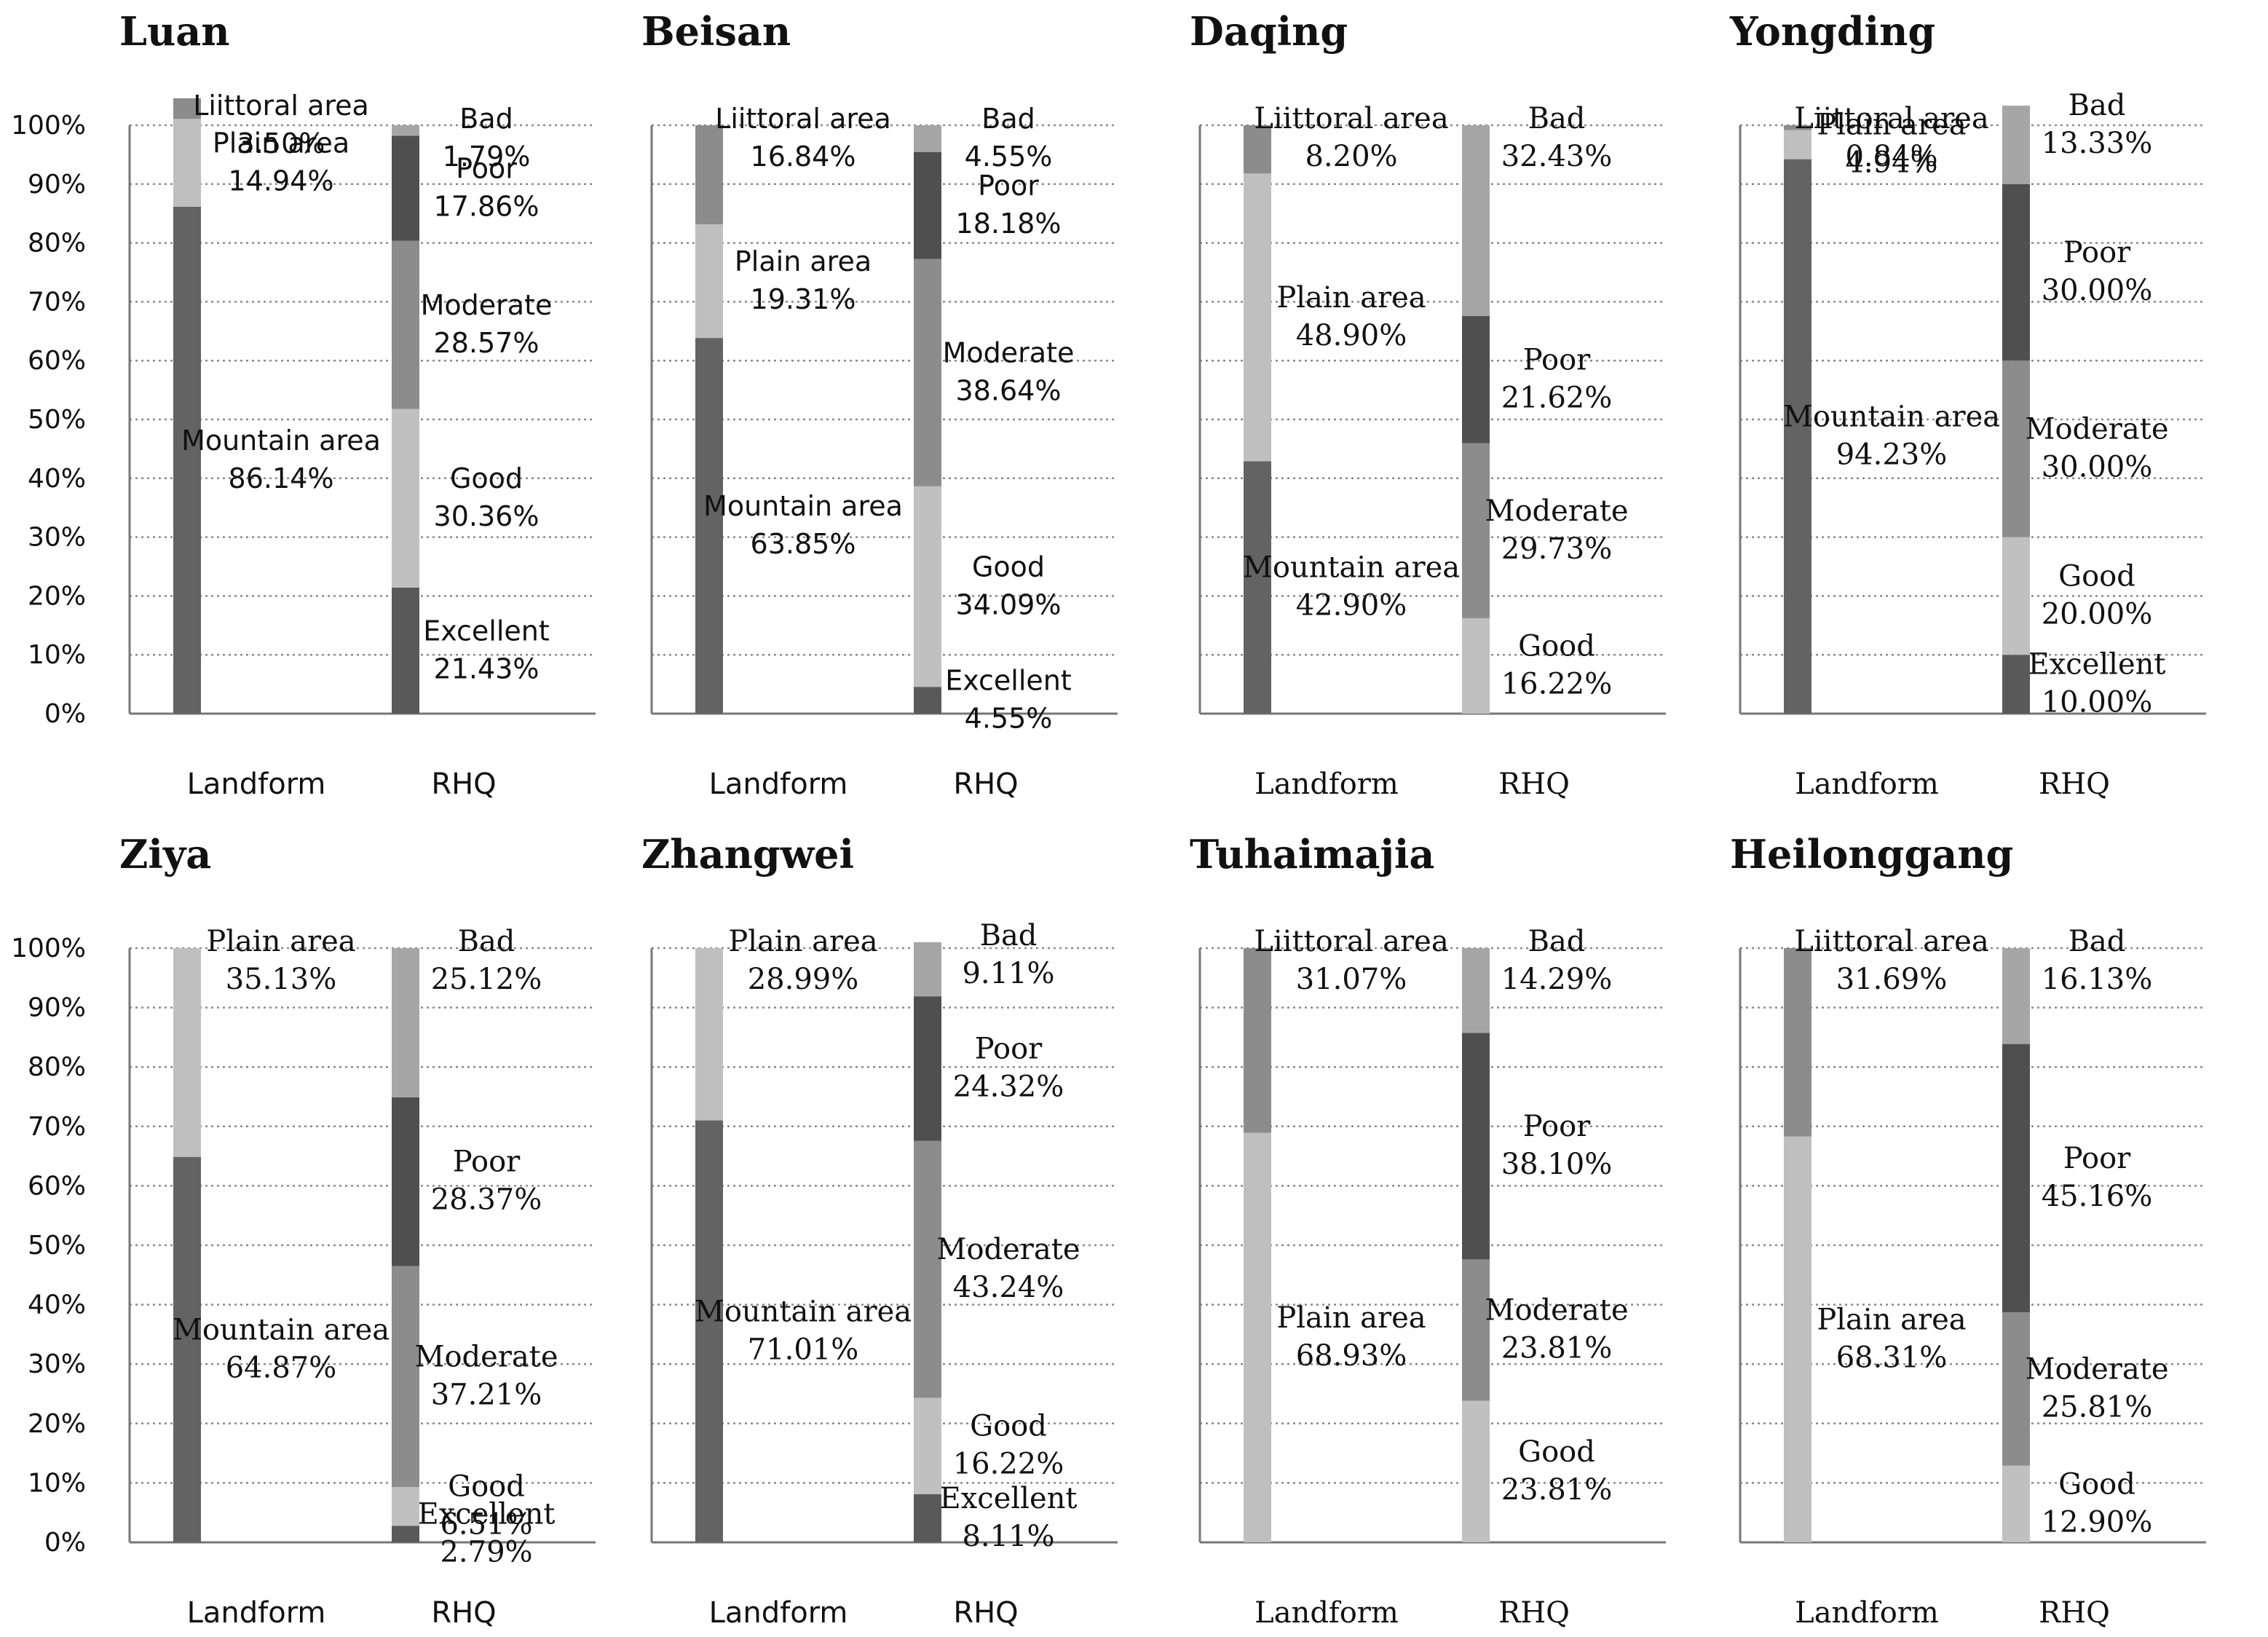 This screenshot has height=1637, width=2268. I want to click on rhq-segment-value: 12.90%, so click(2098, 1522).